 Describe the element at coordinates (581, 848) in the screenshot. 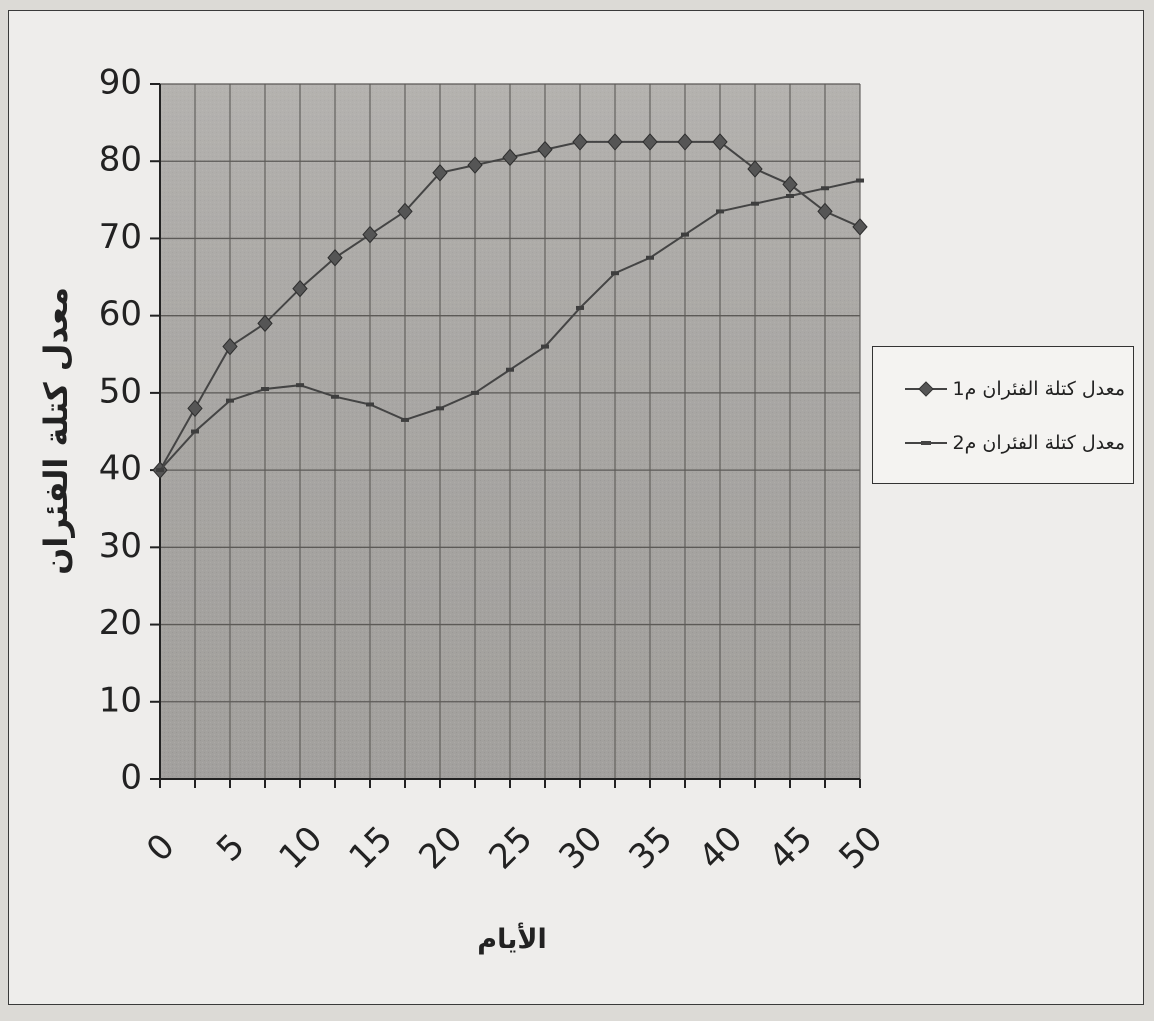

I see `x-tick-label: 30` at that location.